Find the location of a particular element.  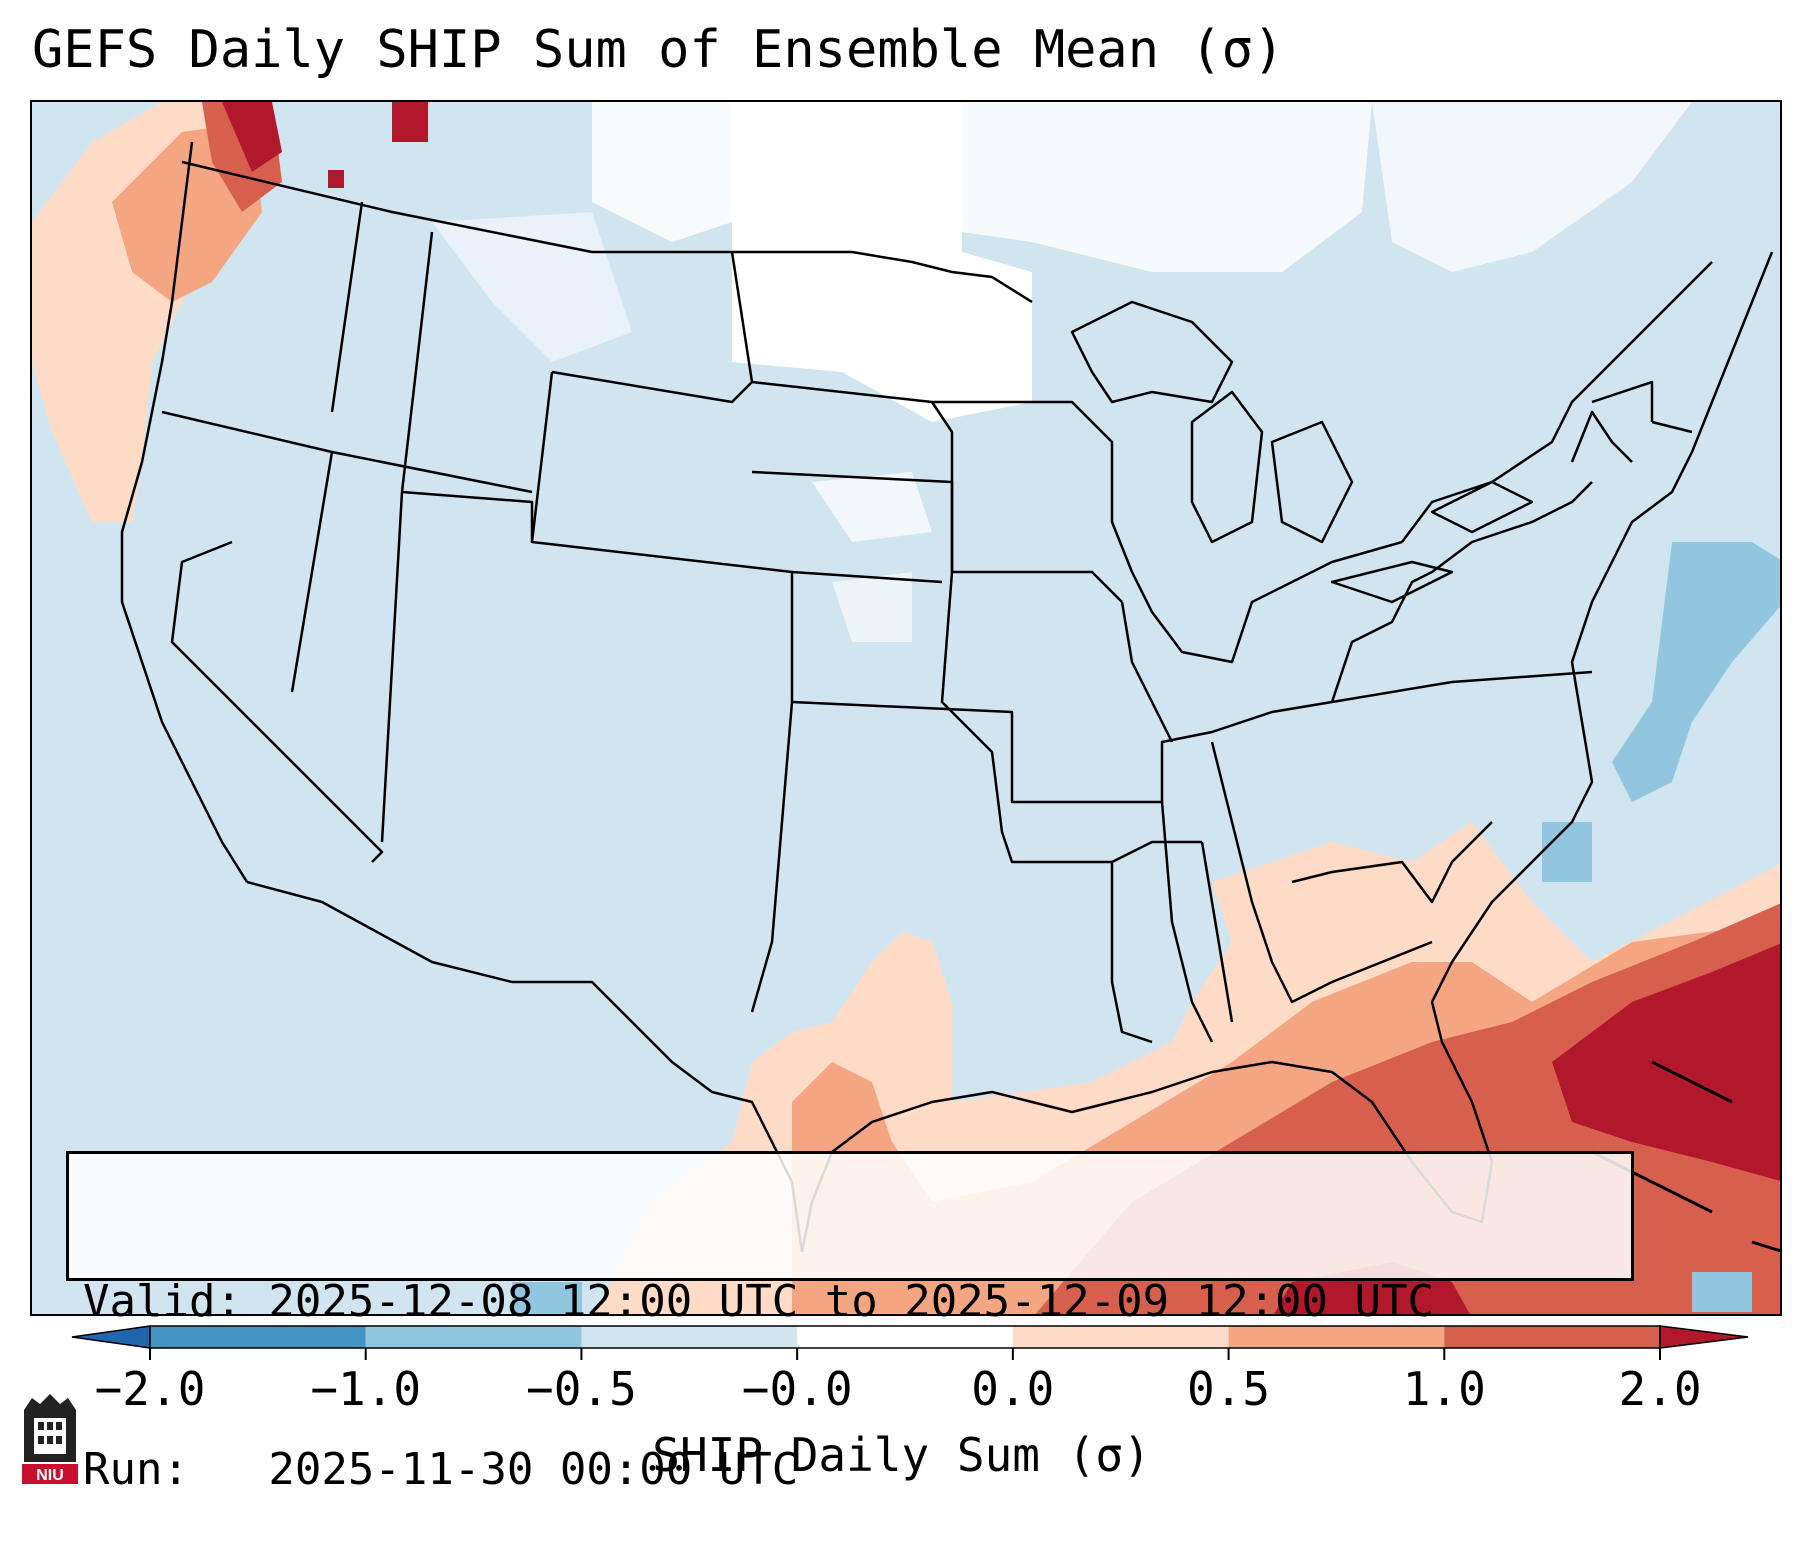

colorbar-tick-label: −2.0 is located at coordinates (150, 1389).